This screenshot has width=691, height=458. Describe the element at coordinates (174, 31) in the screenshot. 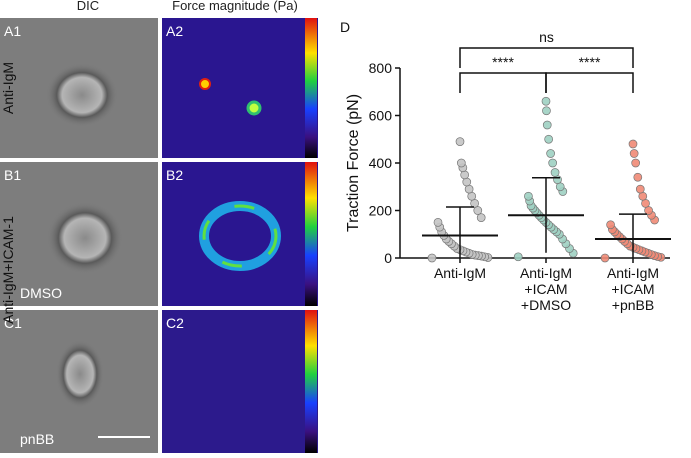

I see `panel-label: A2` at that location.